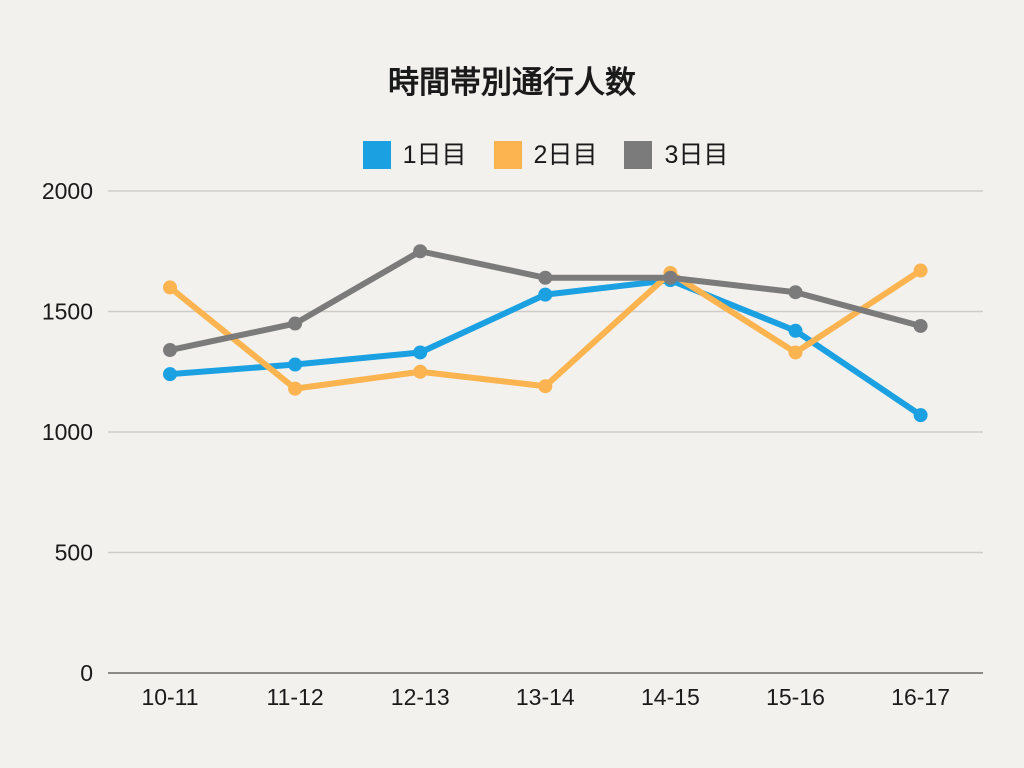 The width and height of the screenshot is (1024, 768). I want to click on legend: 1日目 2日目 3日目, so click(545, 155).